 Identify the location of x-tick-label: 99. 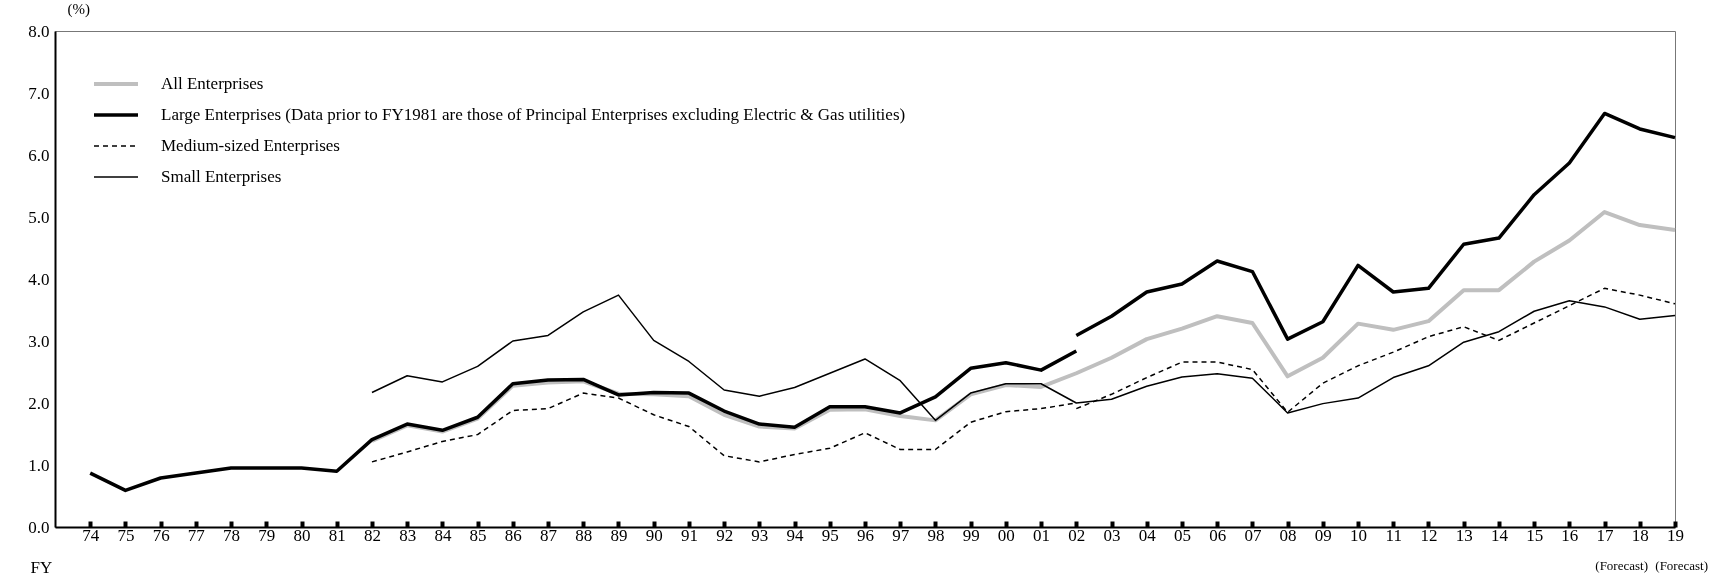
(971, 535).